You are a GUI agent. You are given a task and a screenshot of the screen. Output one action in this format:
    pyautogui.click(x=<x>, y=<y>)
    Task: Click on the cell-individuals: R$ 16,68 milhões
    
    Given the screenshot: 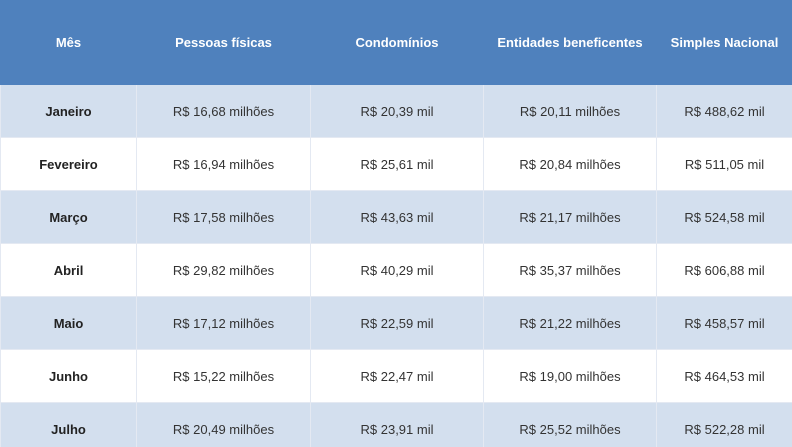 What is the action you would take?
    pyautogui.click(x=223, y=111)
    